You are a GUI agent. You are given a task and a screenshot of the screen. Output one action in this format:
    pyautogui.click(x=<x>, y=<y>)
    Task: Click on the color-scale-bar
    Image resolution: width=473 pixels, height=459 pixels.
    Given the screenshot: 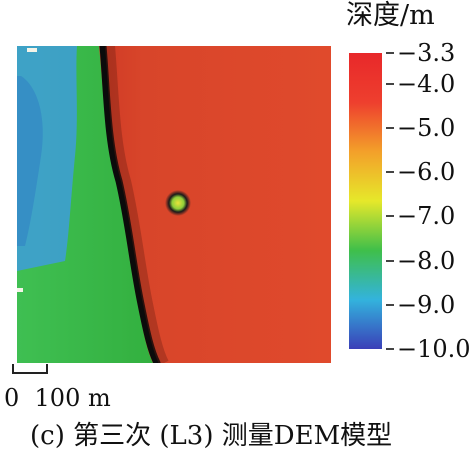 What is the action you would take?
    pyautogui.click(x=365, y=201)
    